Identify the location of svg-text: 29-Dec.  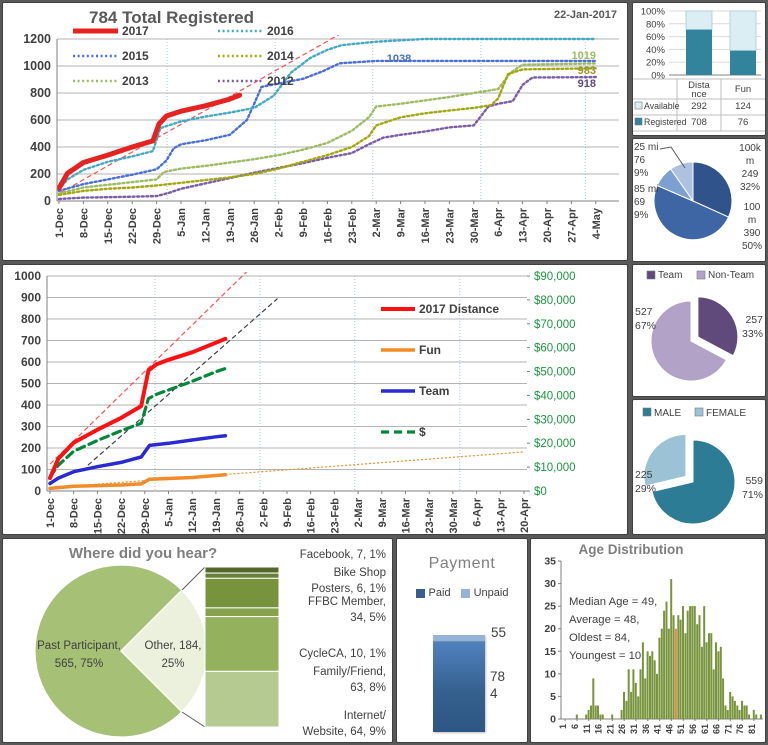
(158, 226).